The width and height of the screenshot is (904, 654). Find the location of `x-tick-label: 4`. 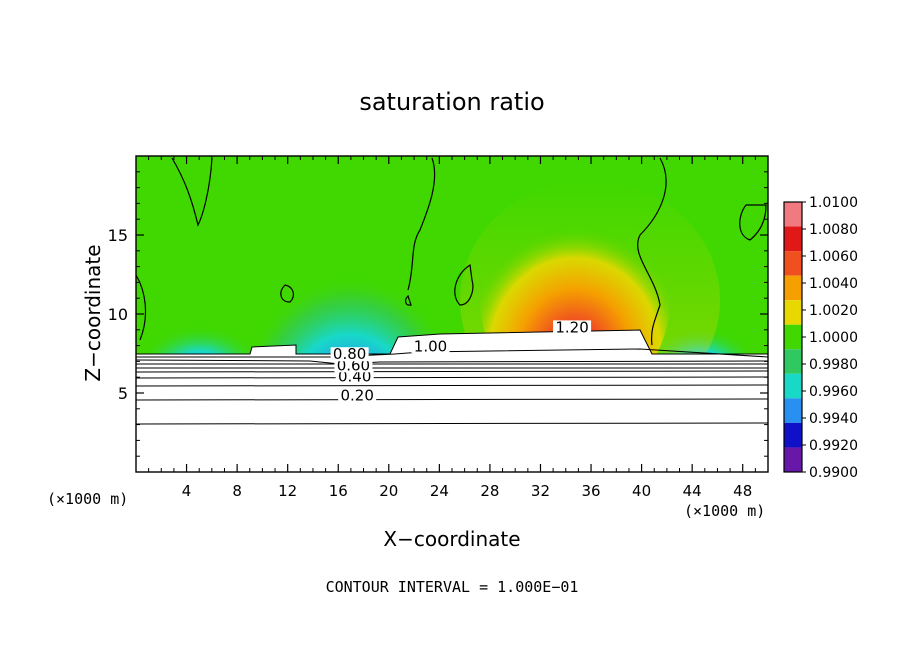

x-tick-label: 4 is located at coordinates (187, 491).